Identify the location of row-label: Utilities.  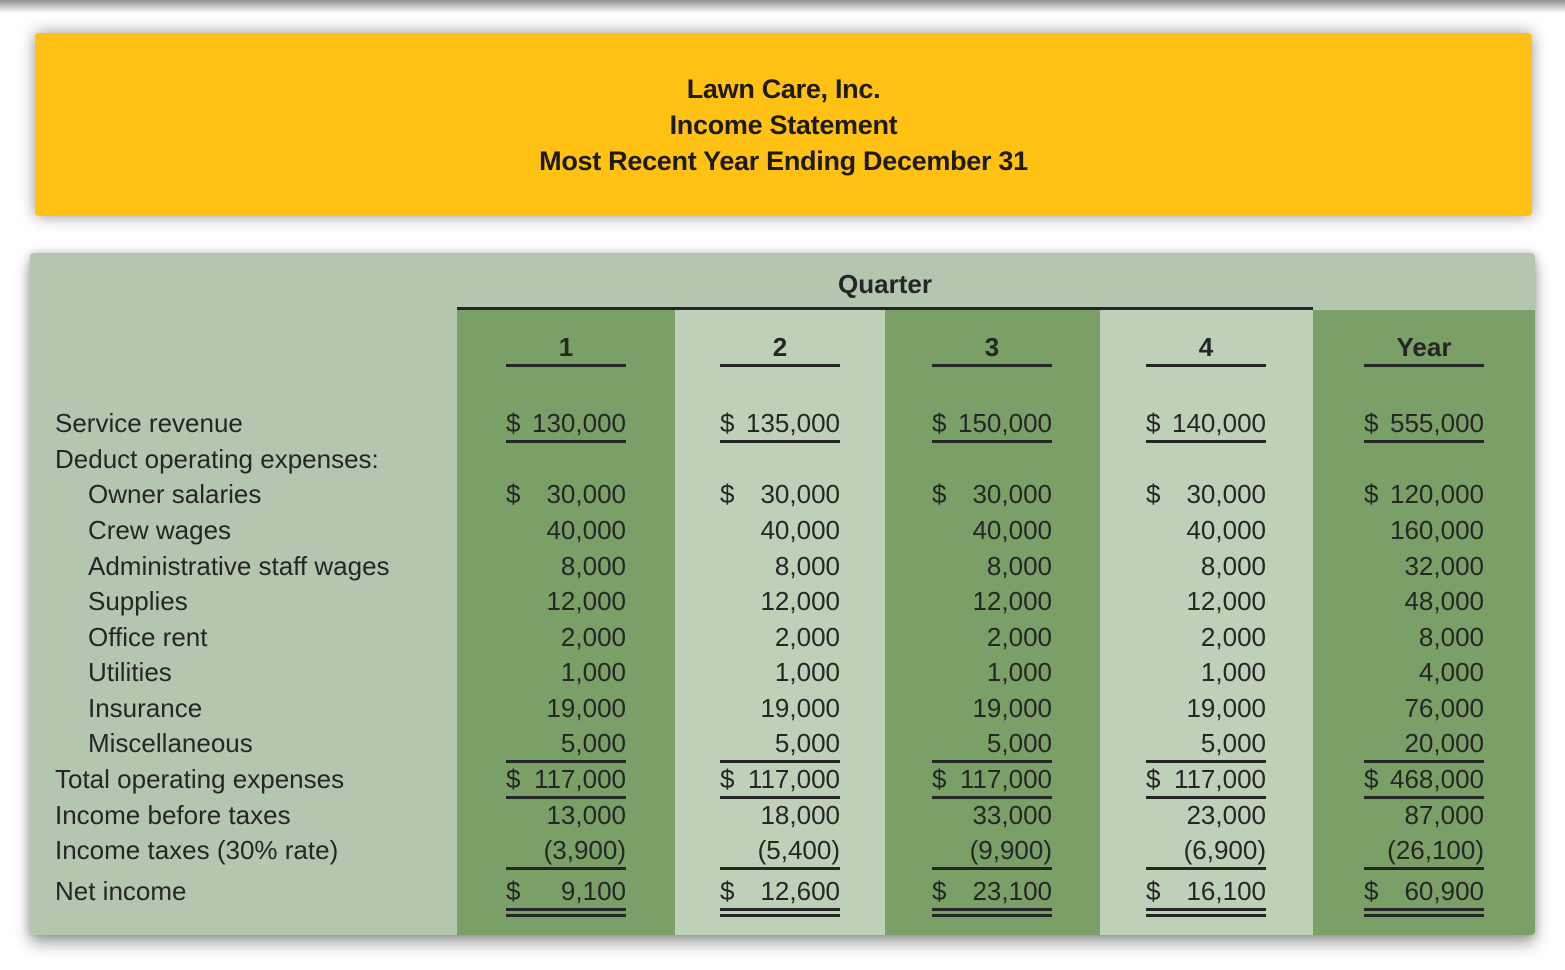
(130, 672).